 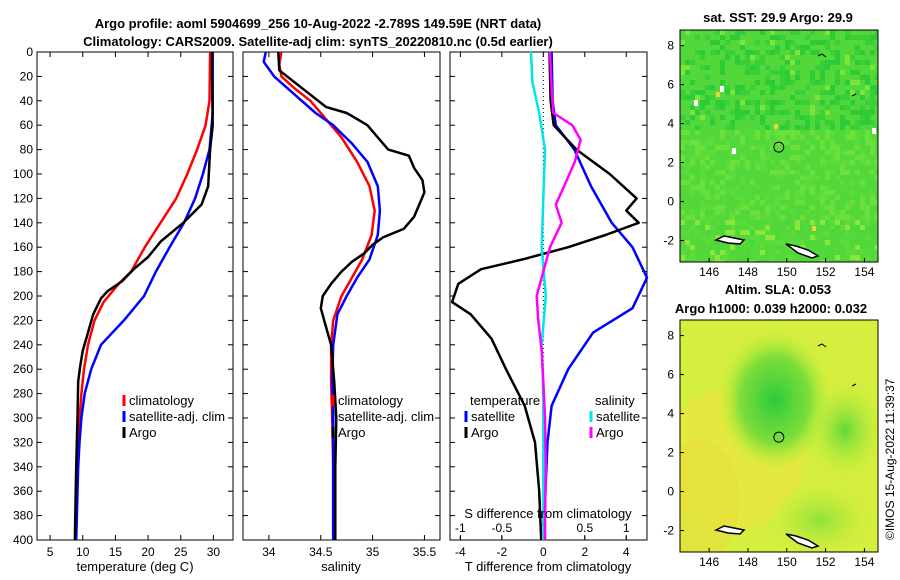 What do you see at coordinates (493, 416) in the screenshot?
I see `legend-label-t-satellite: satellite` at bounding box center [493, 416].